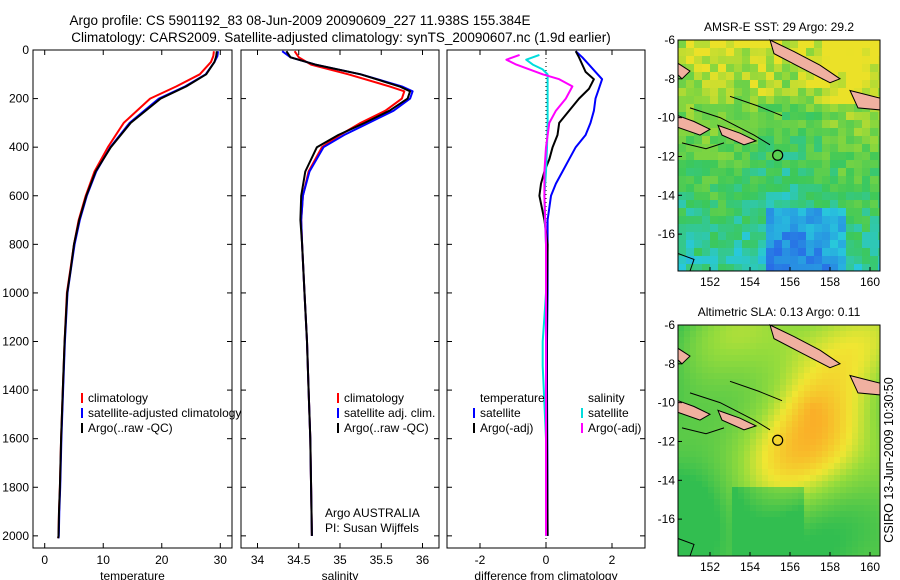 Image resolution: width=900 pixels, height=580 pixels. I want to click on sla_map-xtick-label: 154, so click(750, 567).